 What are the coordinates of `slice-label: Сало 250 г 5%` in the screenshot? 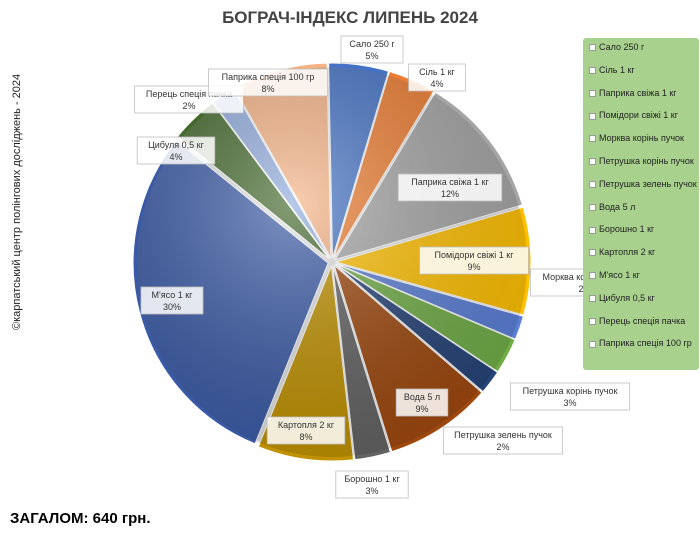 It's located at (372, 49).